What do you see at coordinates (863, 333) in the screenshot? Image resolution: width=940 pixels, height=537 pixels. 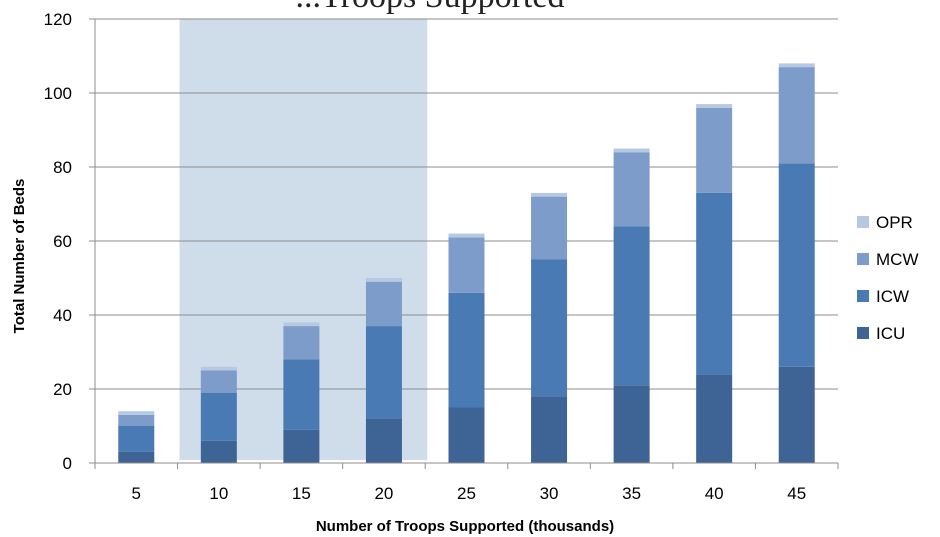 I see `legend-swatch-icu` at bounding box center [863, 333].